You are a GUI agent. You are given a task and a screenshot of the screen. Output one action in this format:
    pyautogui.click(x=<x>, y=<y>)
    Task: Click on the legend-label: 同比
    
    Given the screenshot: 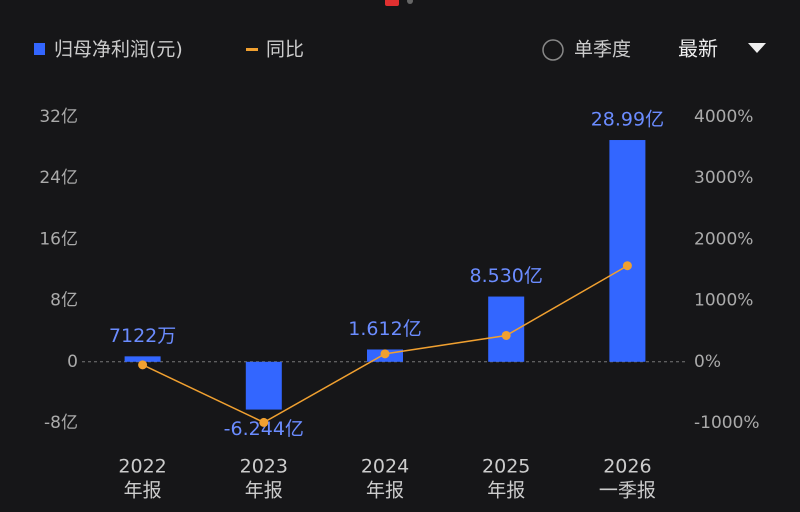 What is the action you would take?
    pyautogui.click(x=285, y=50)
    